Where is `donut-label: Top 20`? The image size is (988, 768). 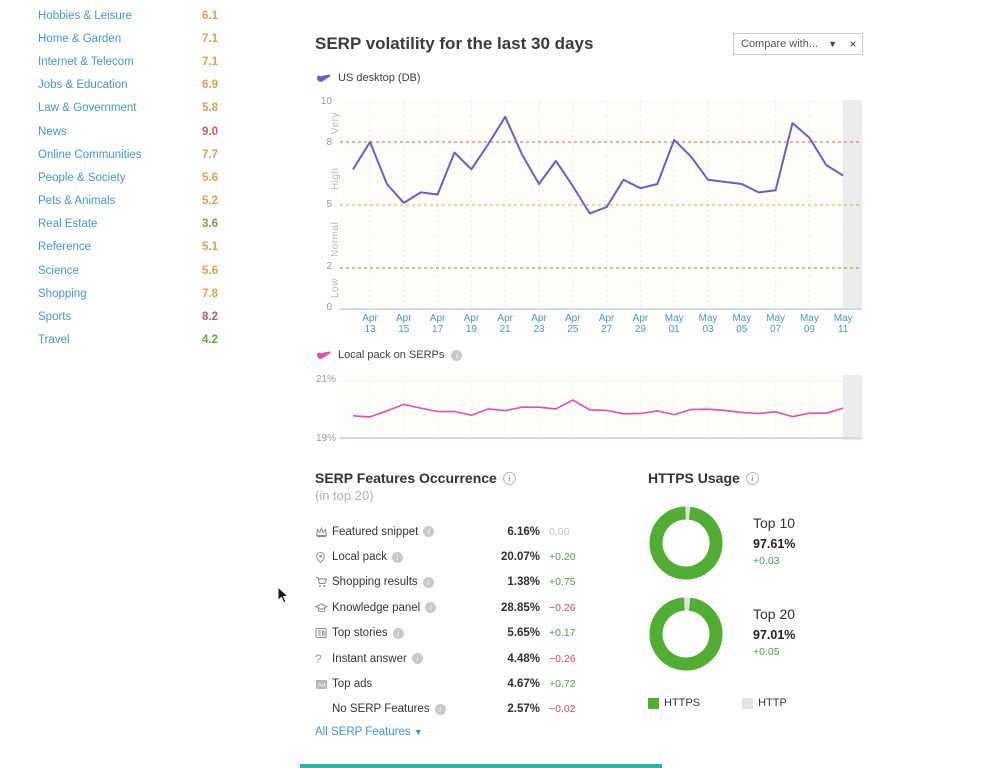 donut-label: Top 20 is located at coordinates (774, 614).